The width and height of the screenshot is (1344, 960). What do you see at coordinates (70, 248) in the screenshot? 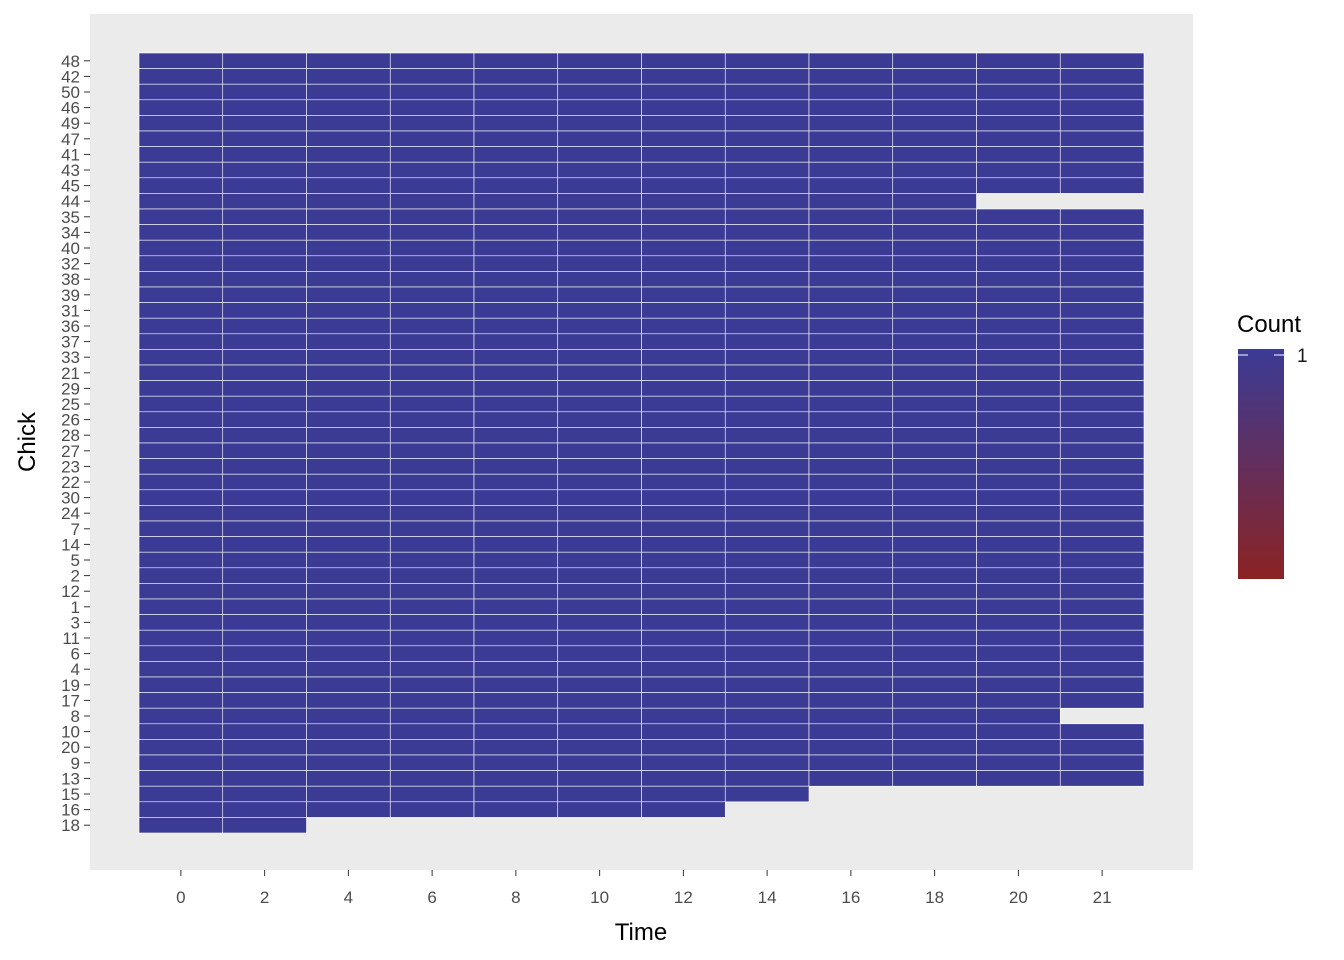
I see `y-tick-label: 40` at bounding box center [70, 248].